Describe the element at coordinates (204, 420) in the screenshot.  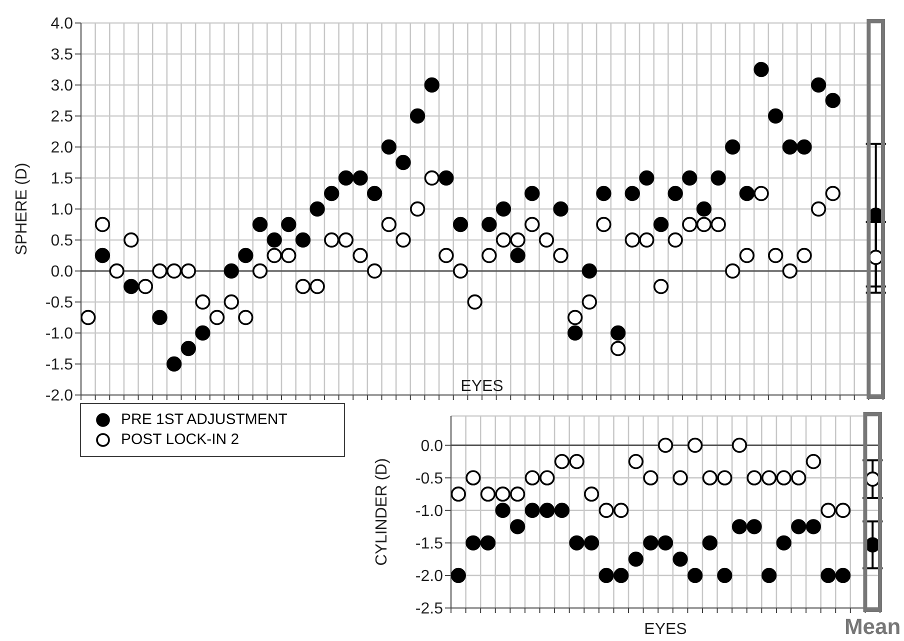
I see `legend-label: PRE 1ST ADJUSTMENT` at that location.